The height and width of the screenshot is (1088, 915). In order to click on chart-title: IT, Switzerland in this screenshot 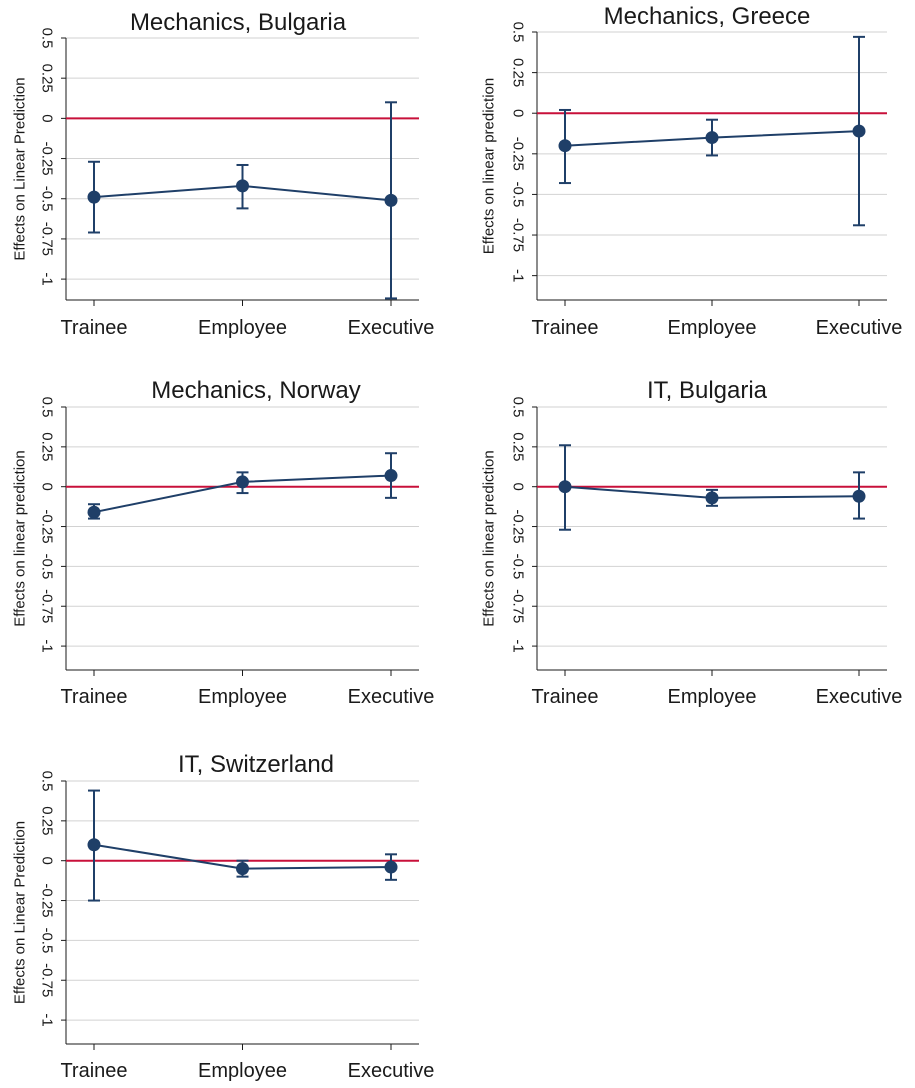, I will do `click(256, 764)`.